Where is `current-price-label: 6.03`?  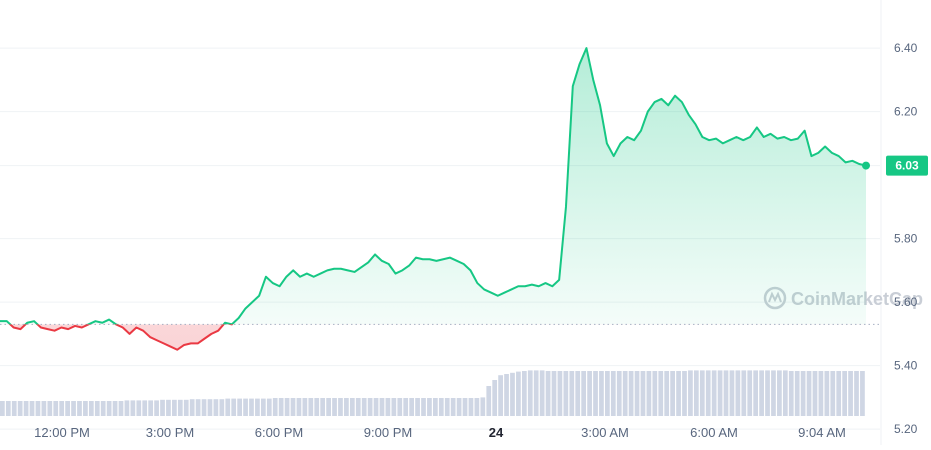 current-price-label: 6.03 is located at coordinates (907, 166).